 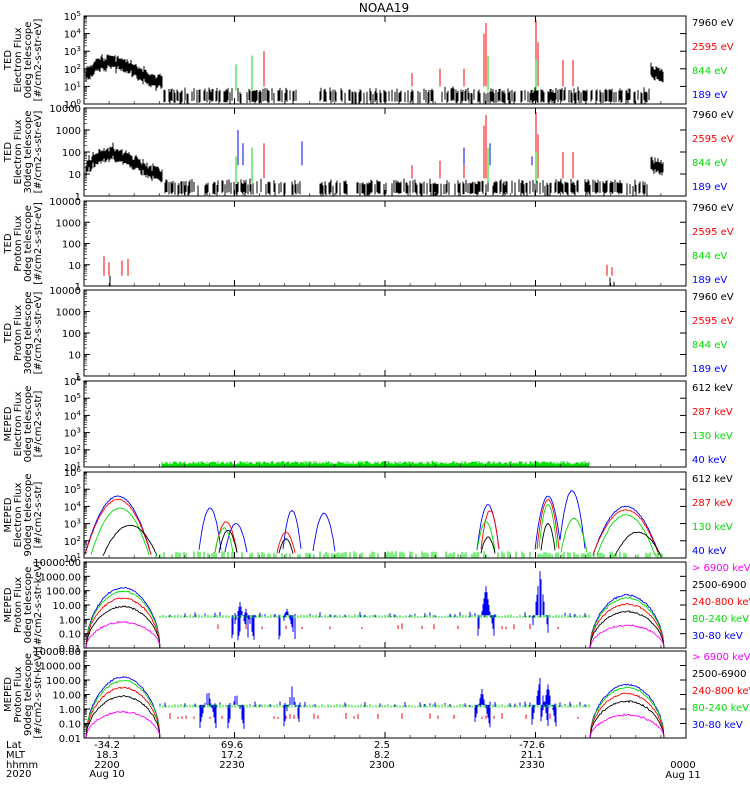 I want to click on legend-blue: 189 eV, so click(x=709, y=369).